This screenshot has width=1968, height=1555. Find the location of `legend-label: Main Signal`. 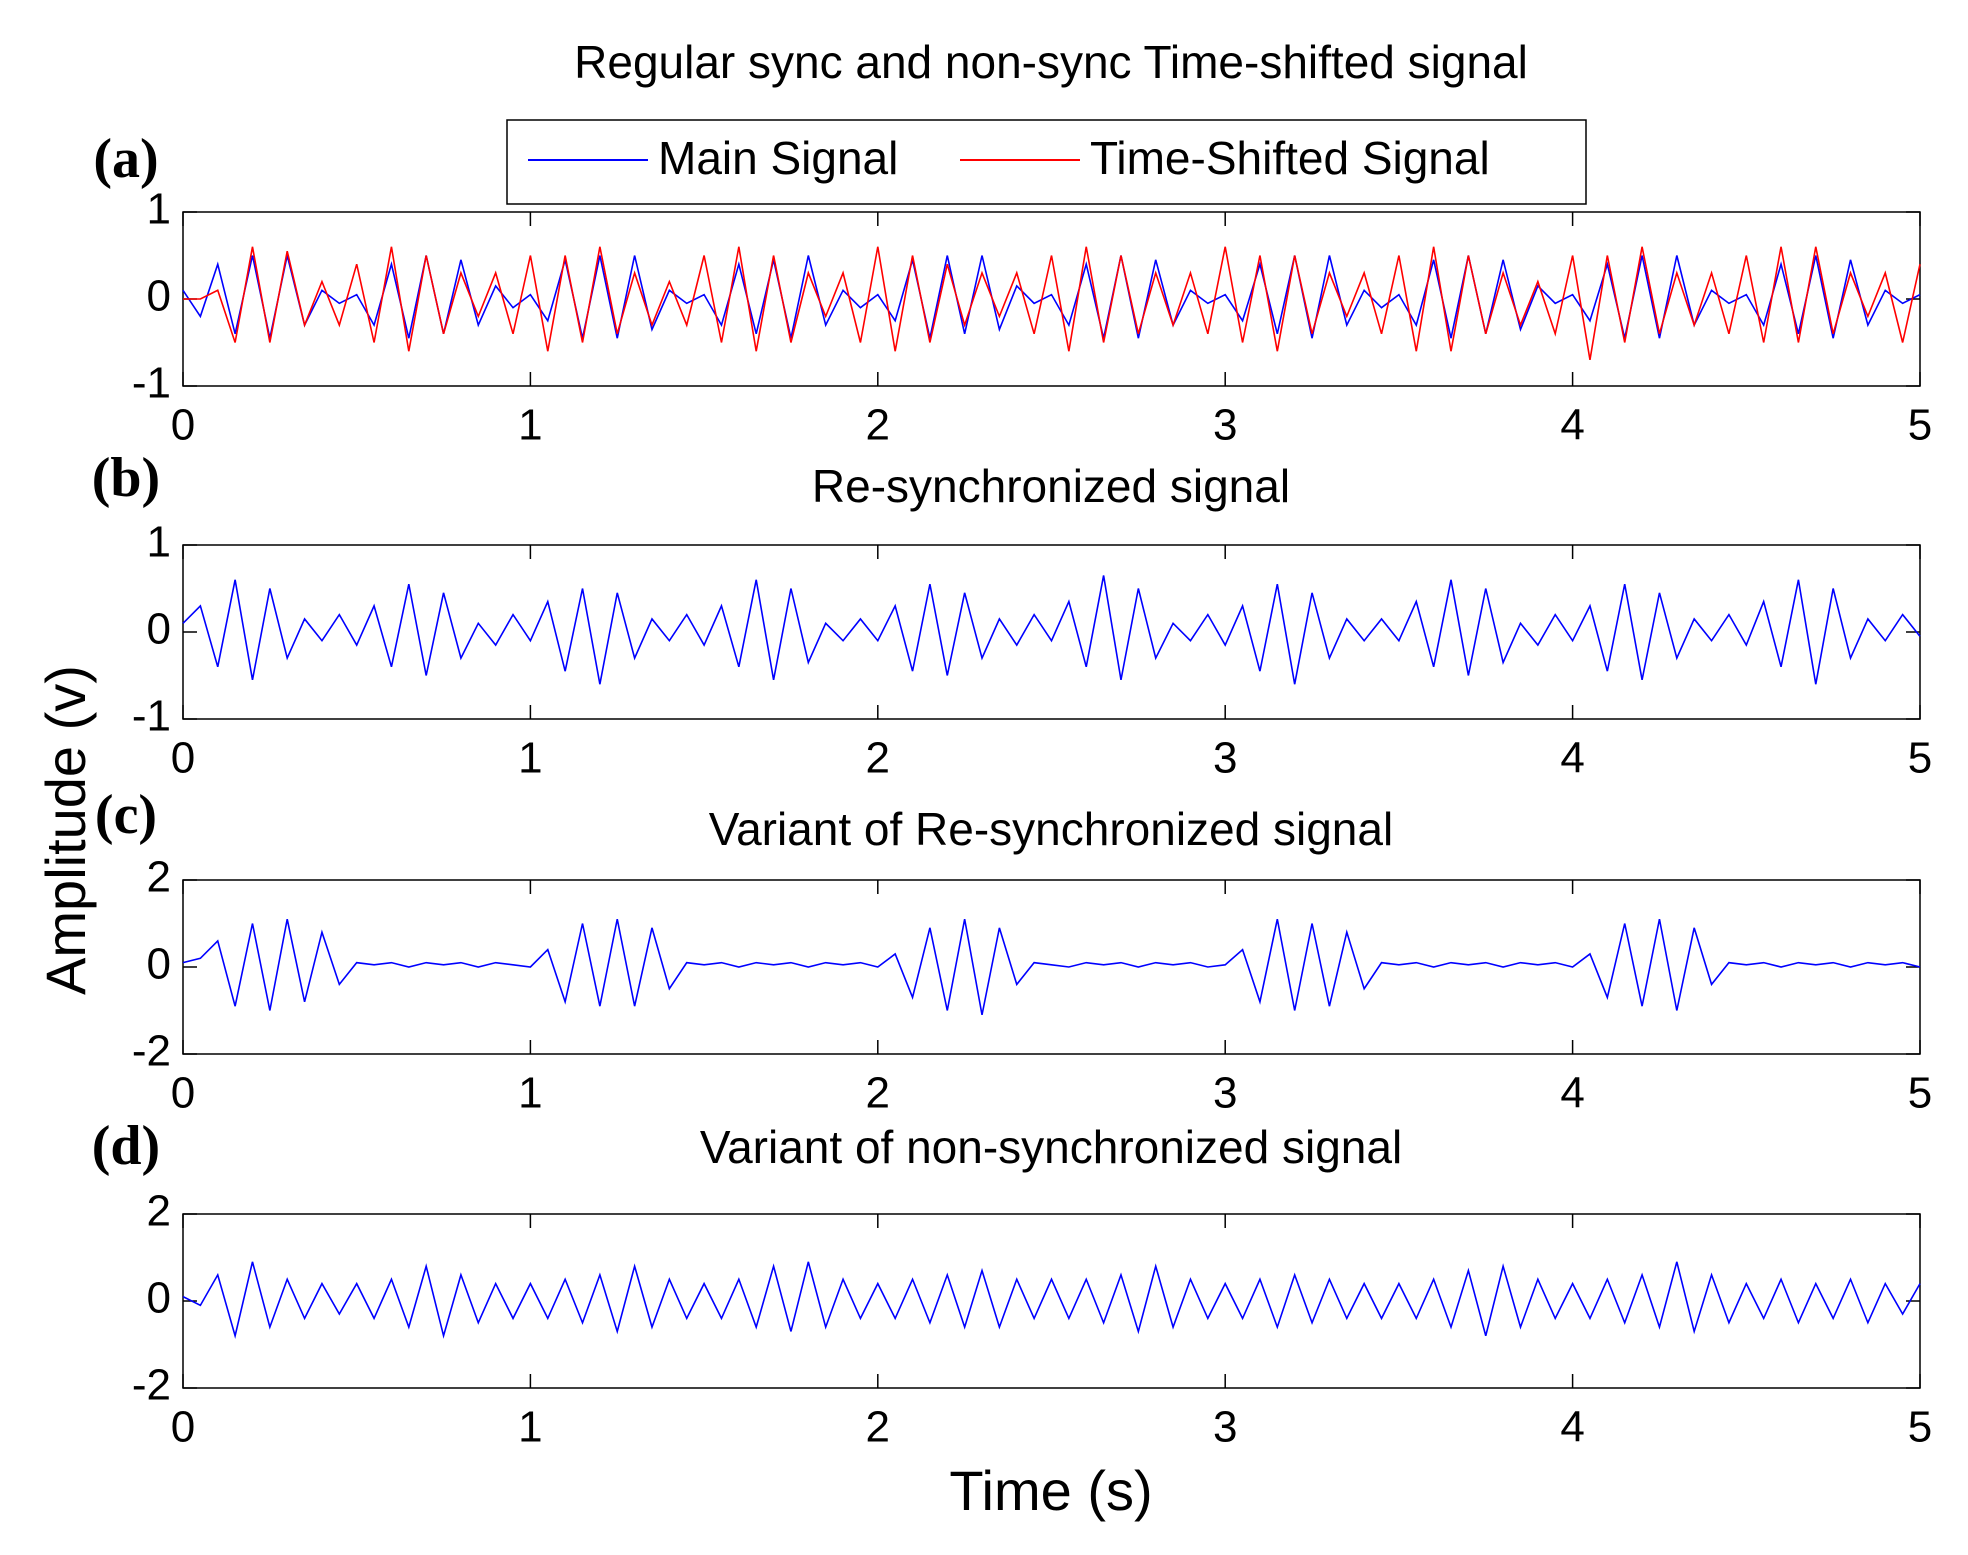

legend-label: Main Signal is located at coordinates (778, 158).